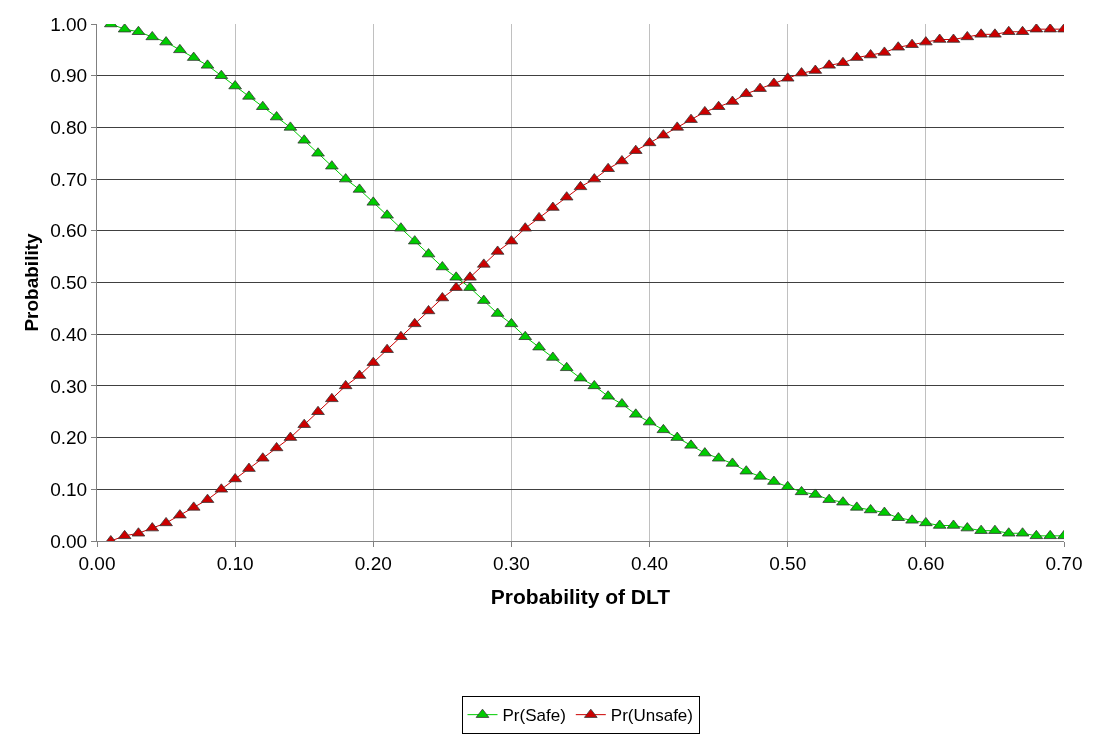 The image size is (1094, 756). I want to click on y-tick-label: 0.70, so click(69, 179).